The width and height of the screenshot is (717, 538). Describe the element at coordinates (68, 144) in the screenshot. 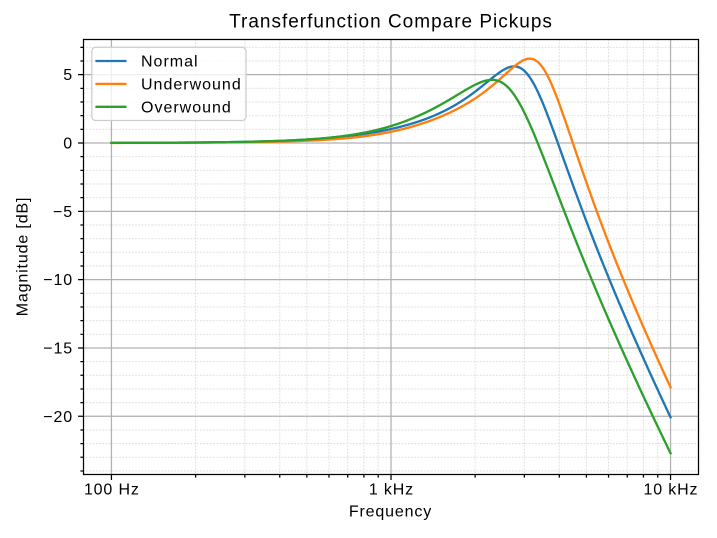

I see `svg-text: 0` at that location.